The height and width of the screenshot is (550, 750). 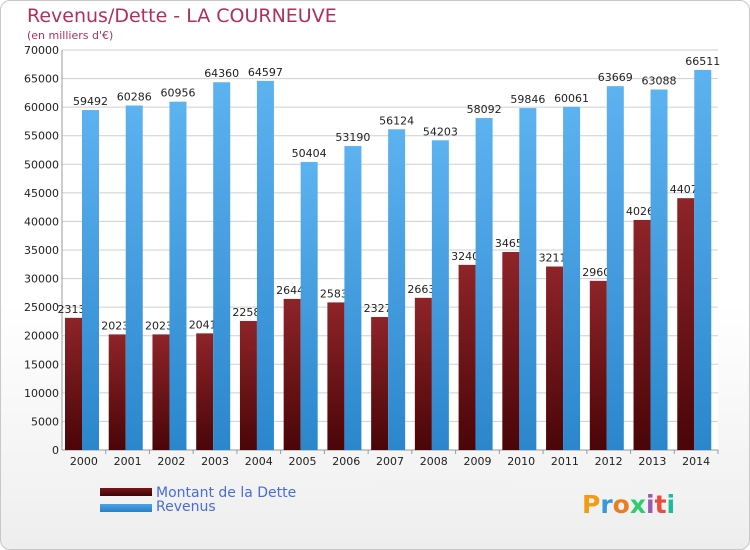 I want to click on y-tick-label: 10000, so click(x=41, y=393).